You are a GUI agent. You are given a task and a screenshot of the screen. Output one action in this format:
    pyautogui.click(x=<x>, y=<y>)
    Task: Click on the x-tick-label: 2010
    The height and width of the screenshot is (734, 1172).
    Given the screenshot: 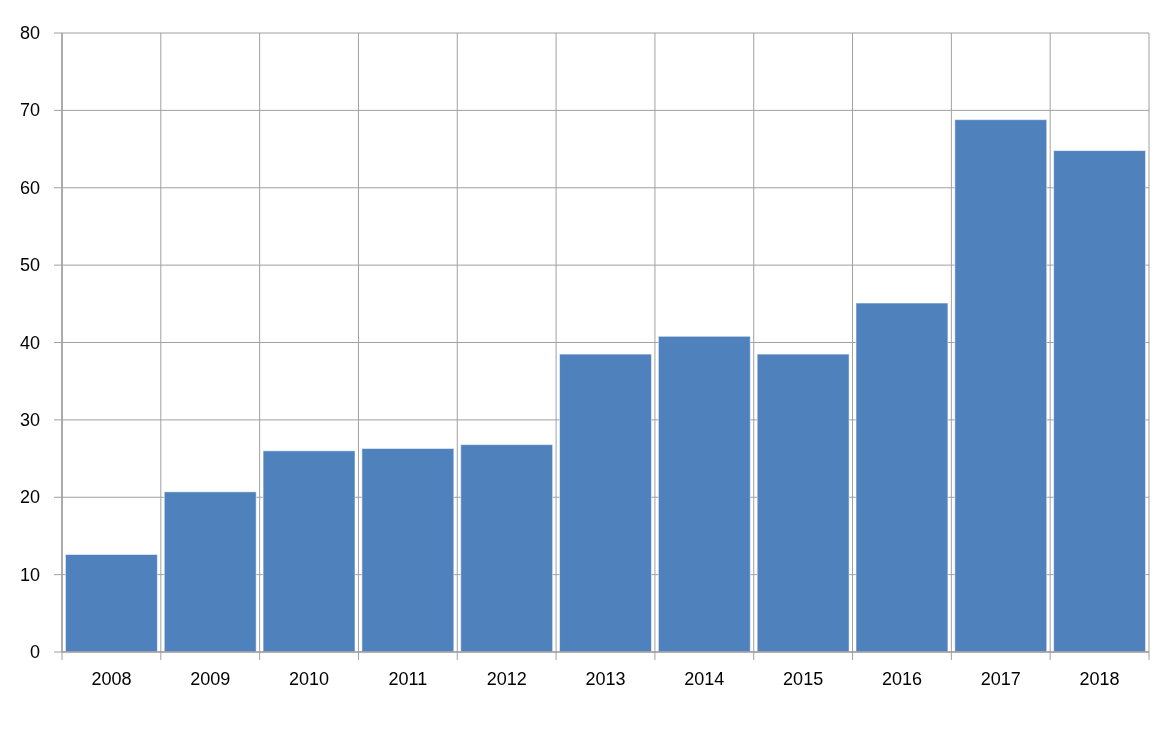 What is the action you would take?
    pyautogui.click(x=309, y=679)
    